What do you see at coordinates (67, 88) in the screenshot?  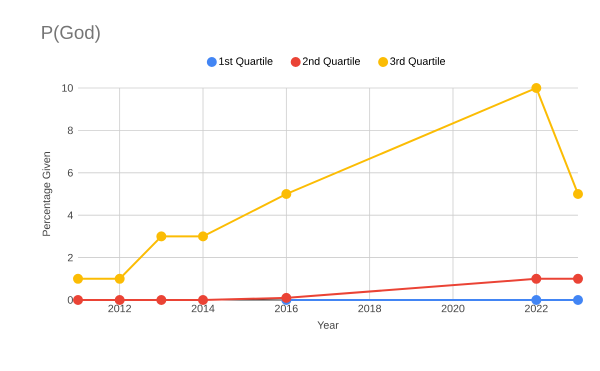 I see `y-tick-label: 10` at bounding box center [67, 88].